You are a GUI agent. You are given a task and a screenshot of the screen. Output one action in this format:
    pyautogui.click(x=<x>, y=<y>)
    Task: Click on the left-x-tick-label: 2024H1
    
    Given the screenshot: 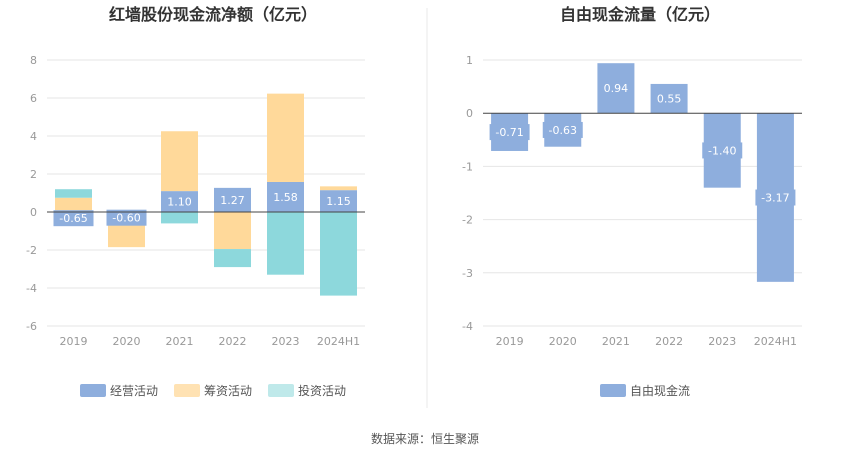 What is the action you would take?
    pyautogui.click(x=338, y=341)
    